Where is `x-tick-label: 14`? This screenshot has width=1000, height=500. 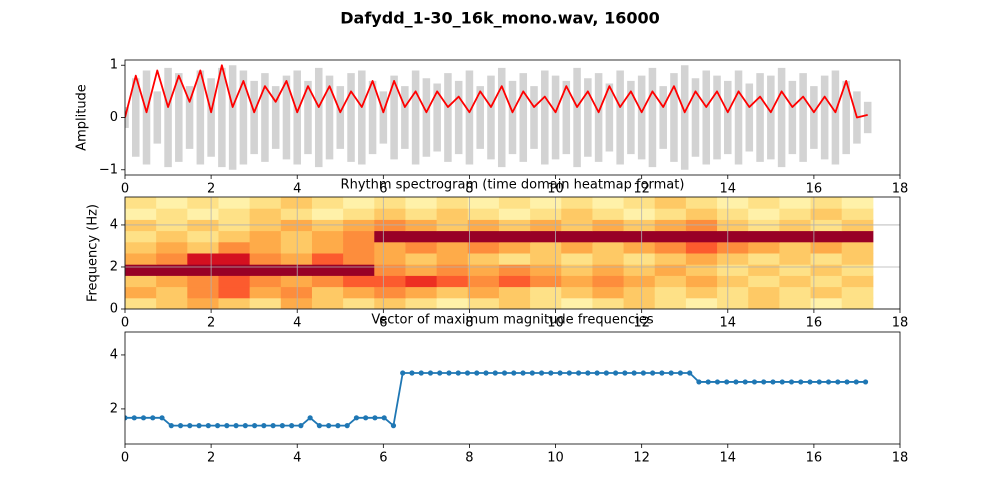
x-tick-label: 14 is located at coordinates (728, 189).